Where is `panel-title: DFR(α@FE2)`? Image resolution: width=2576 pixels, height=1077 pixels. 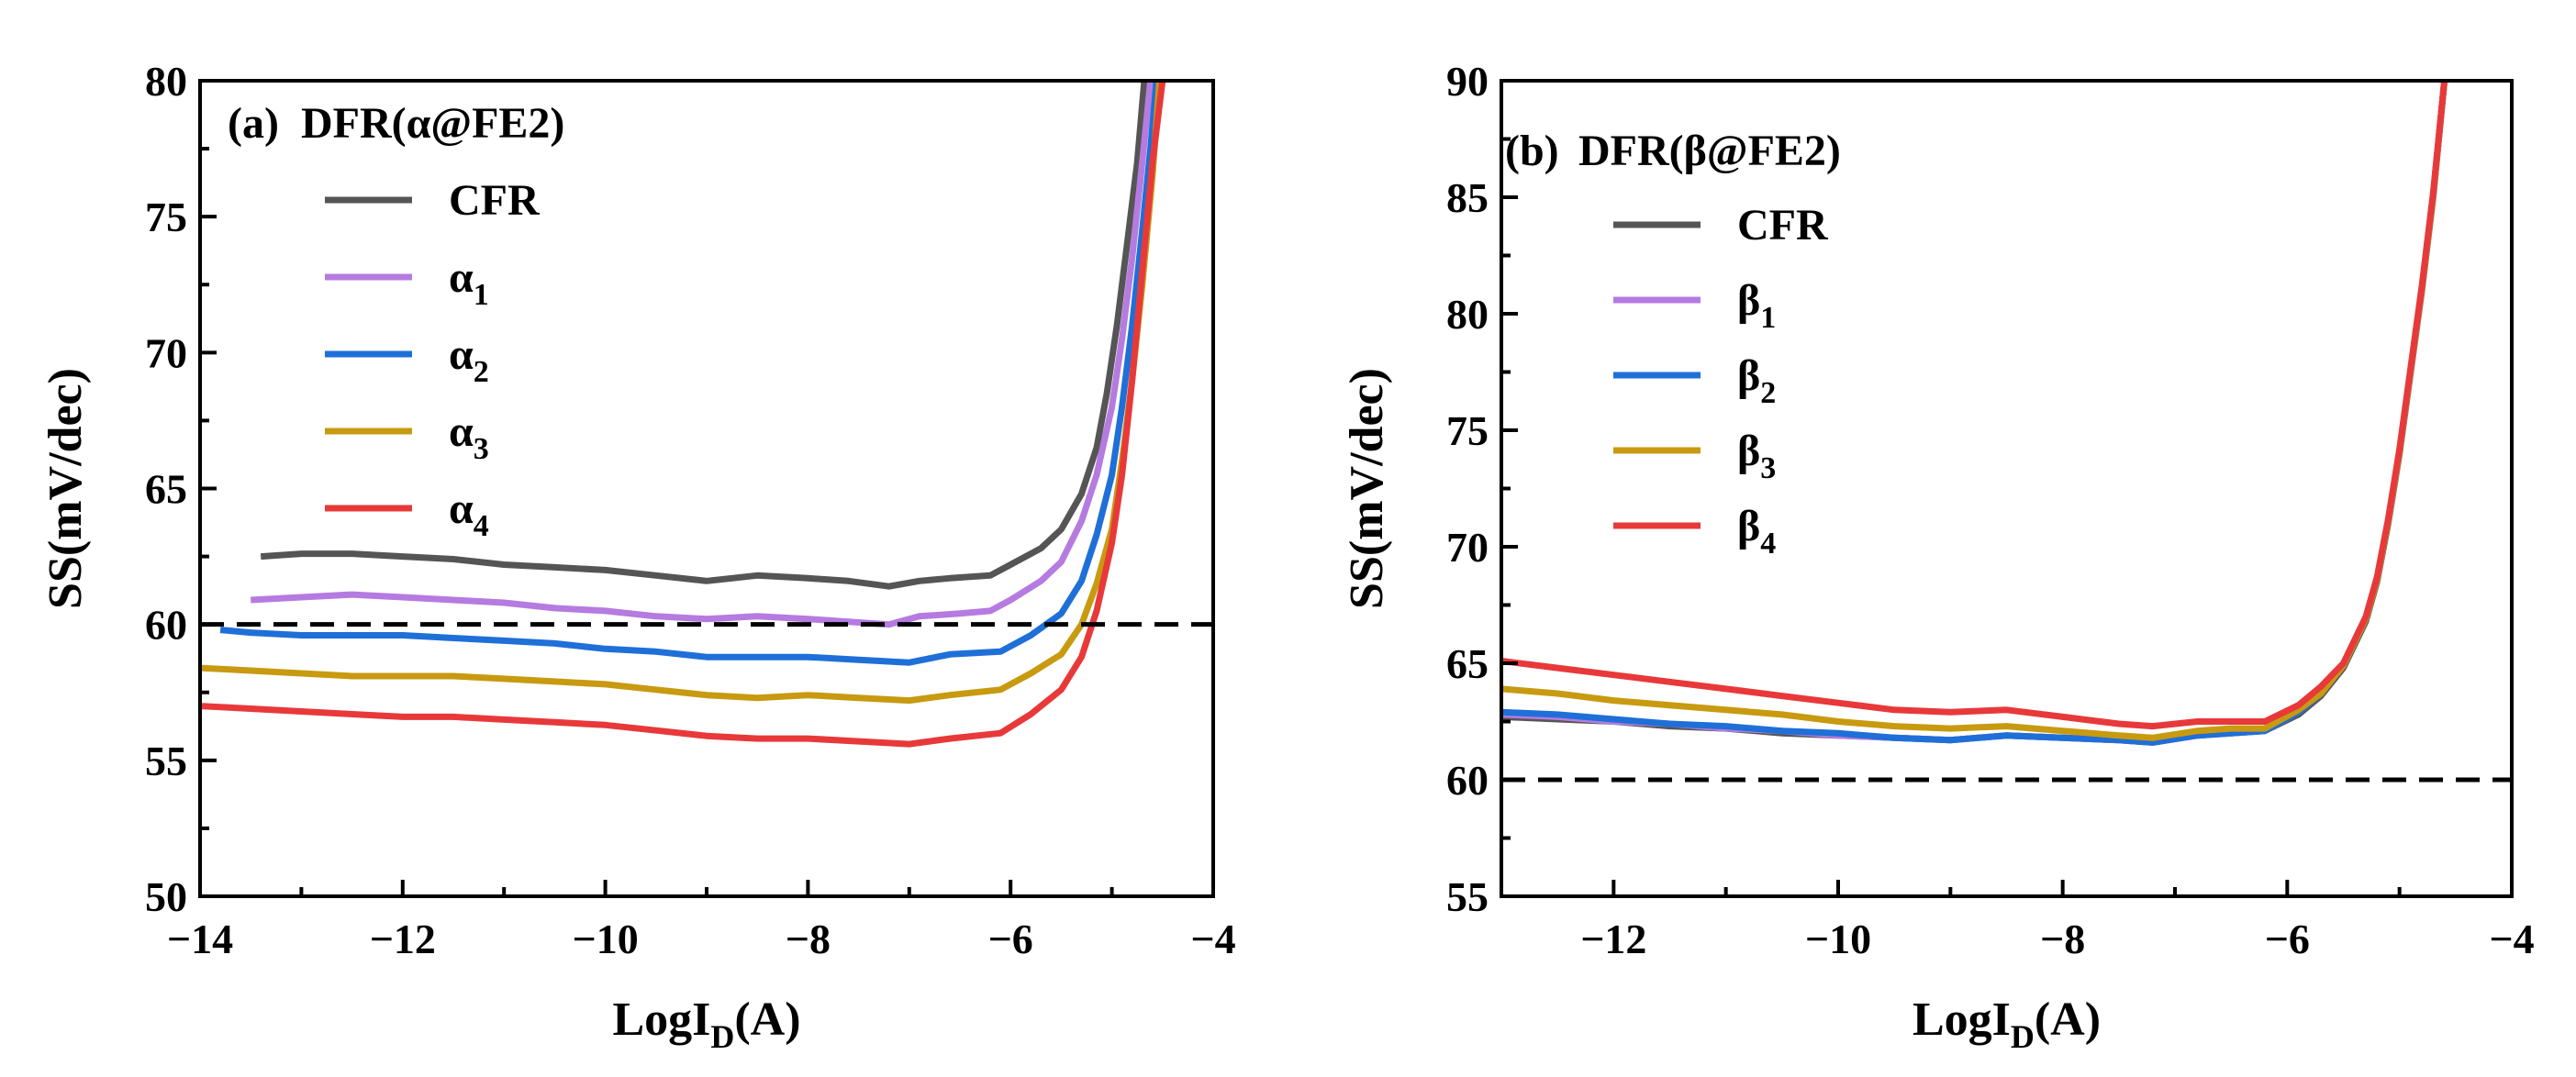 panel-title: DFR(α@FE2) is located at coordinates (433, 123).